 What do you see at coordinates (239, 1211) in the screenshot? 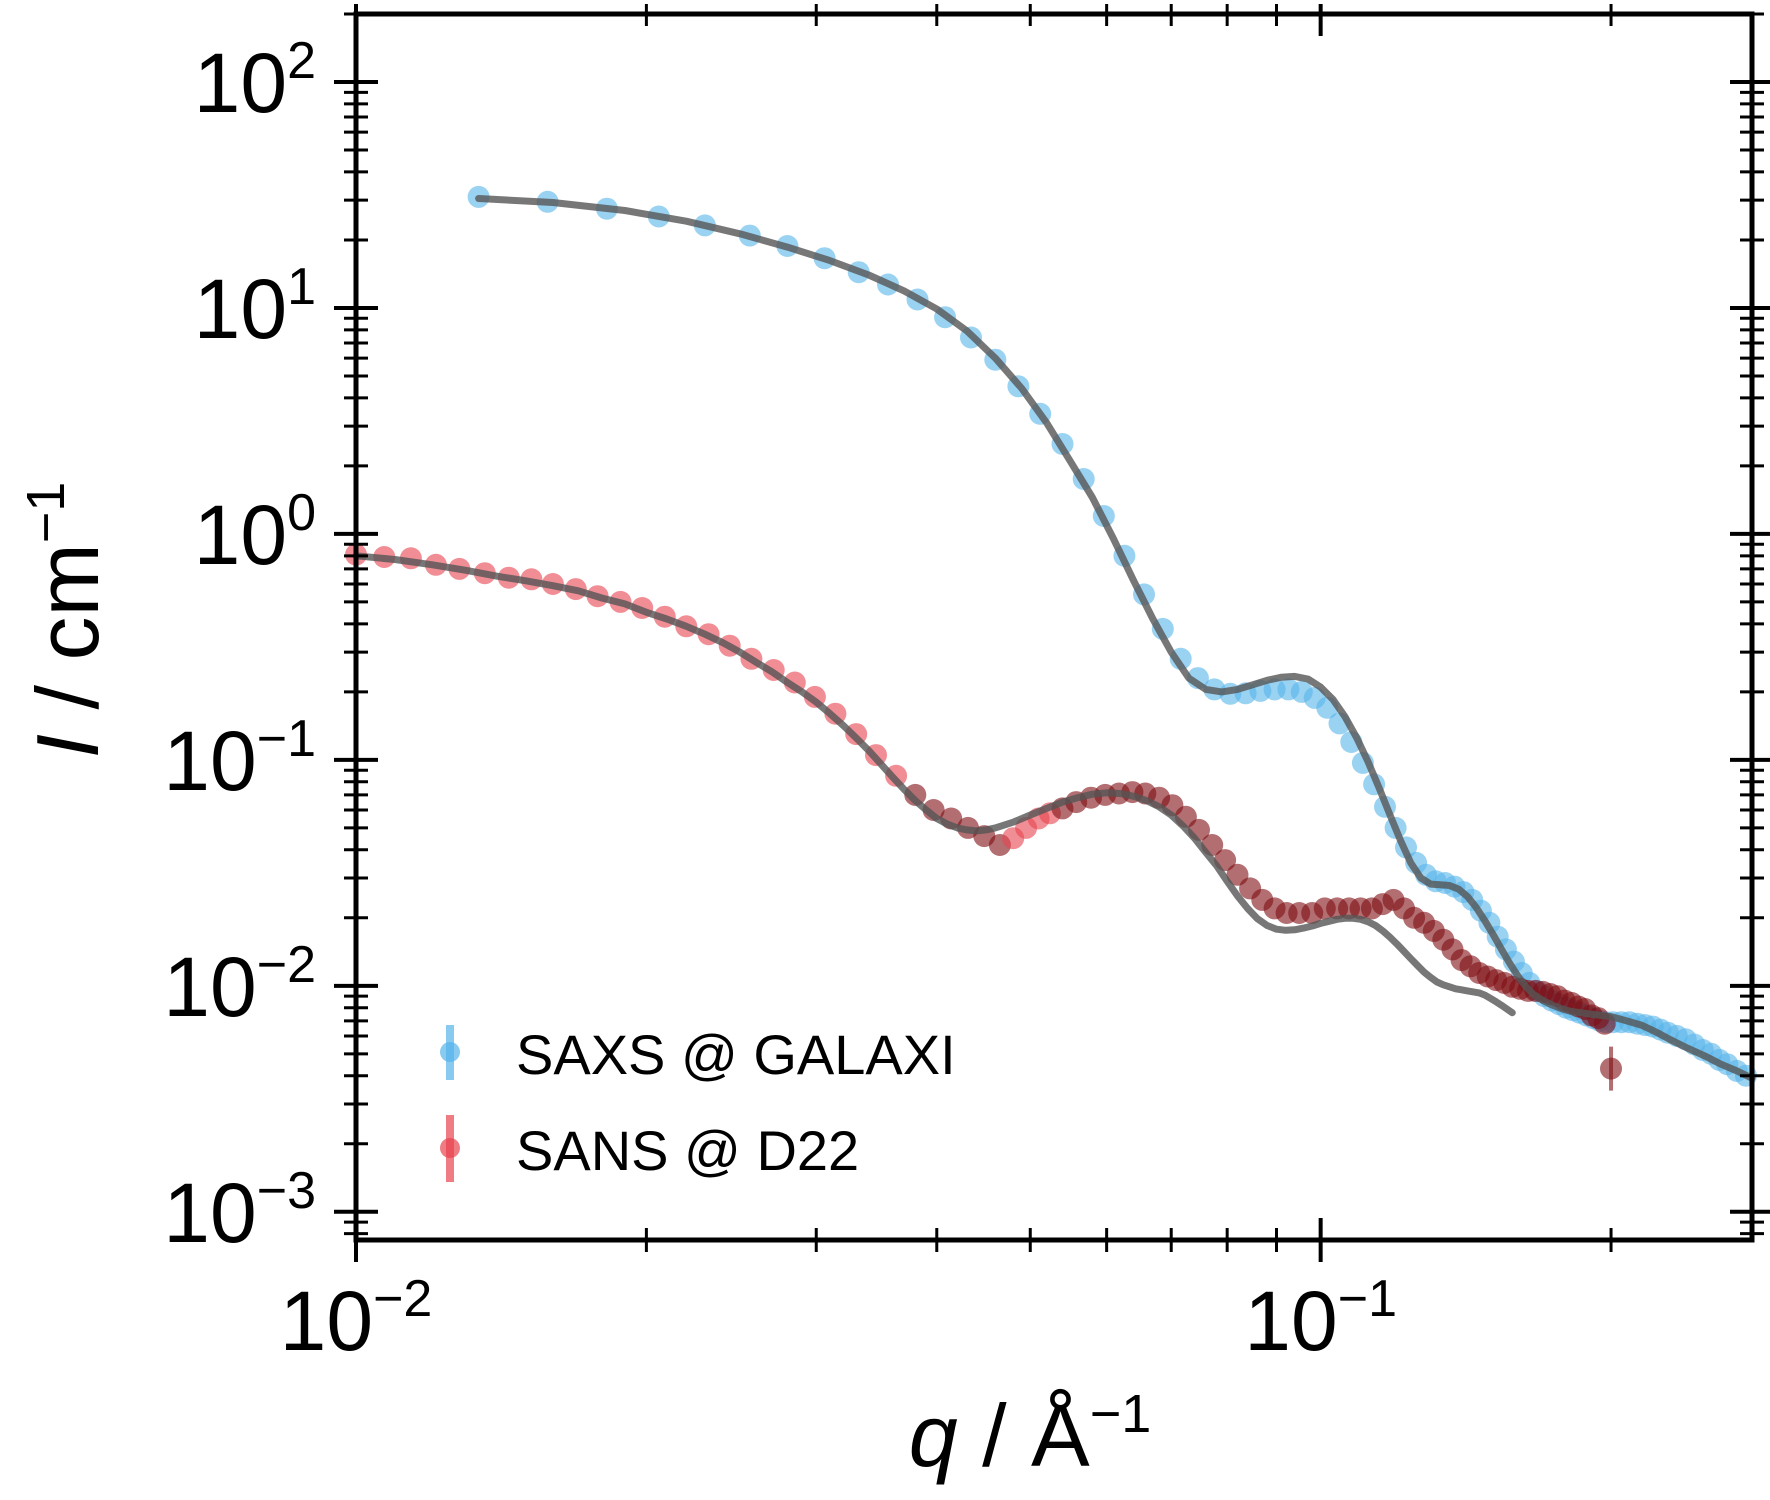
I see `y-tick-label: 10⁻³` at bounding box center [239, 1211].